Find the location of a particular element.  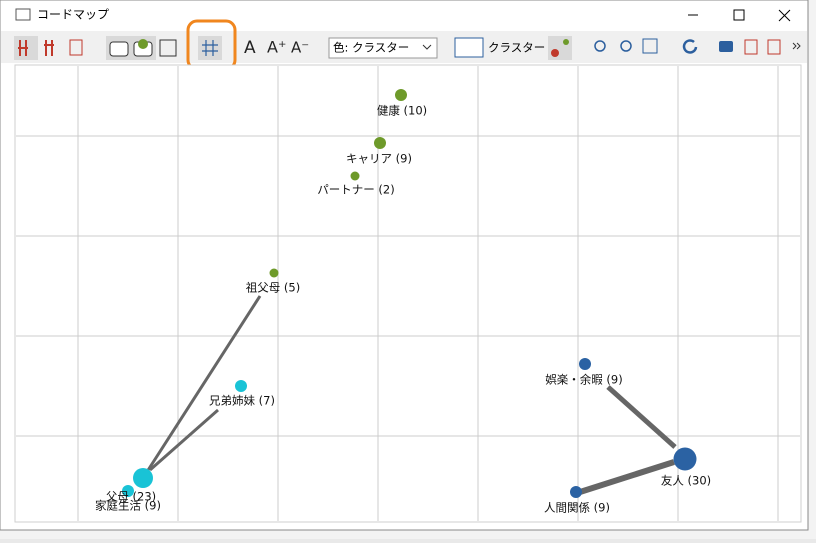

zoom-out is located at coordinates (600, 46).